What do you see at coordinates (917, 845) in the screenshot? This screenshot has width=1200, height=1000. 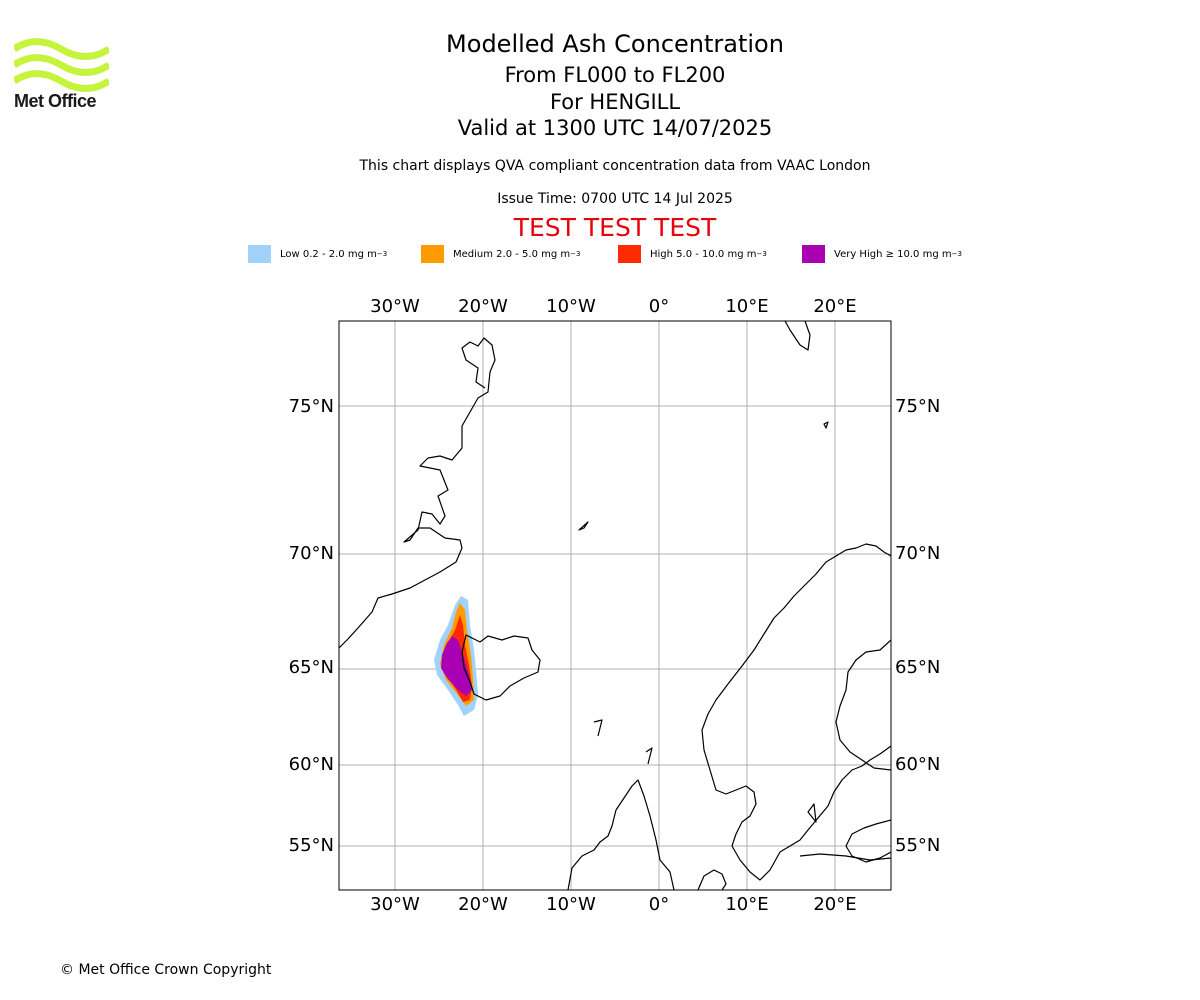 I see `lat-label-right: 55°N` at bounding box center [917, 845].